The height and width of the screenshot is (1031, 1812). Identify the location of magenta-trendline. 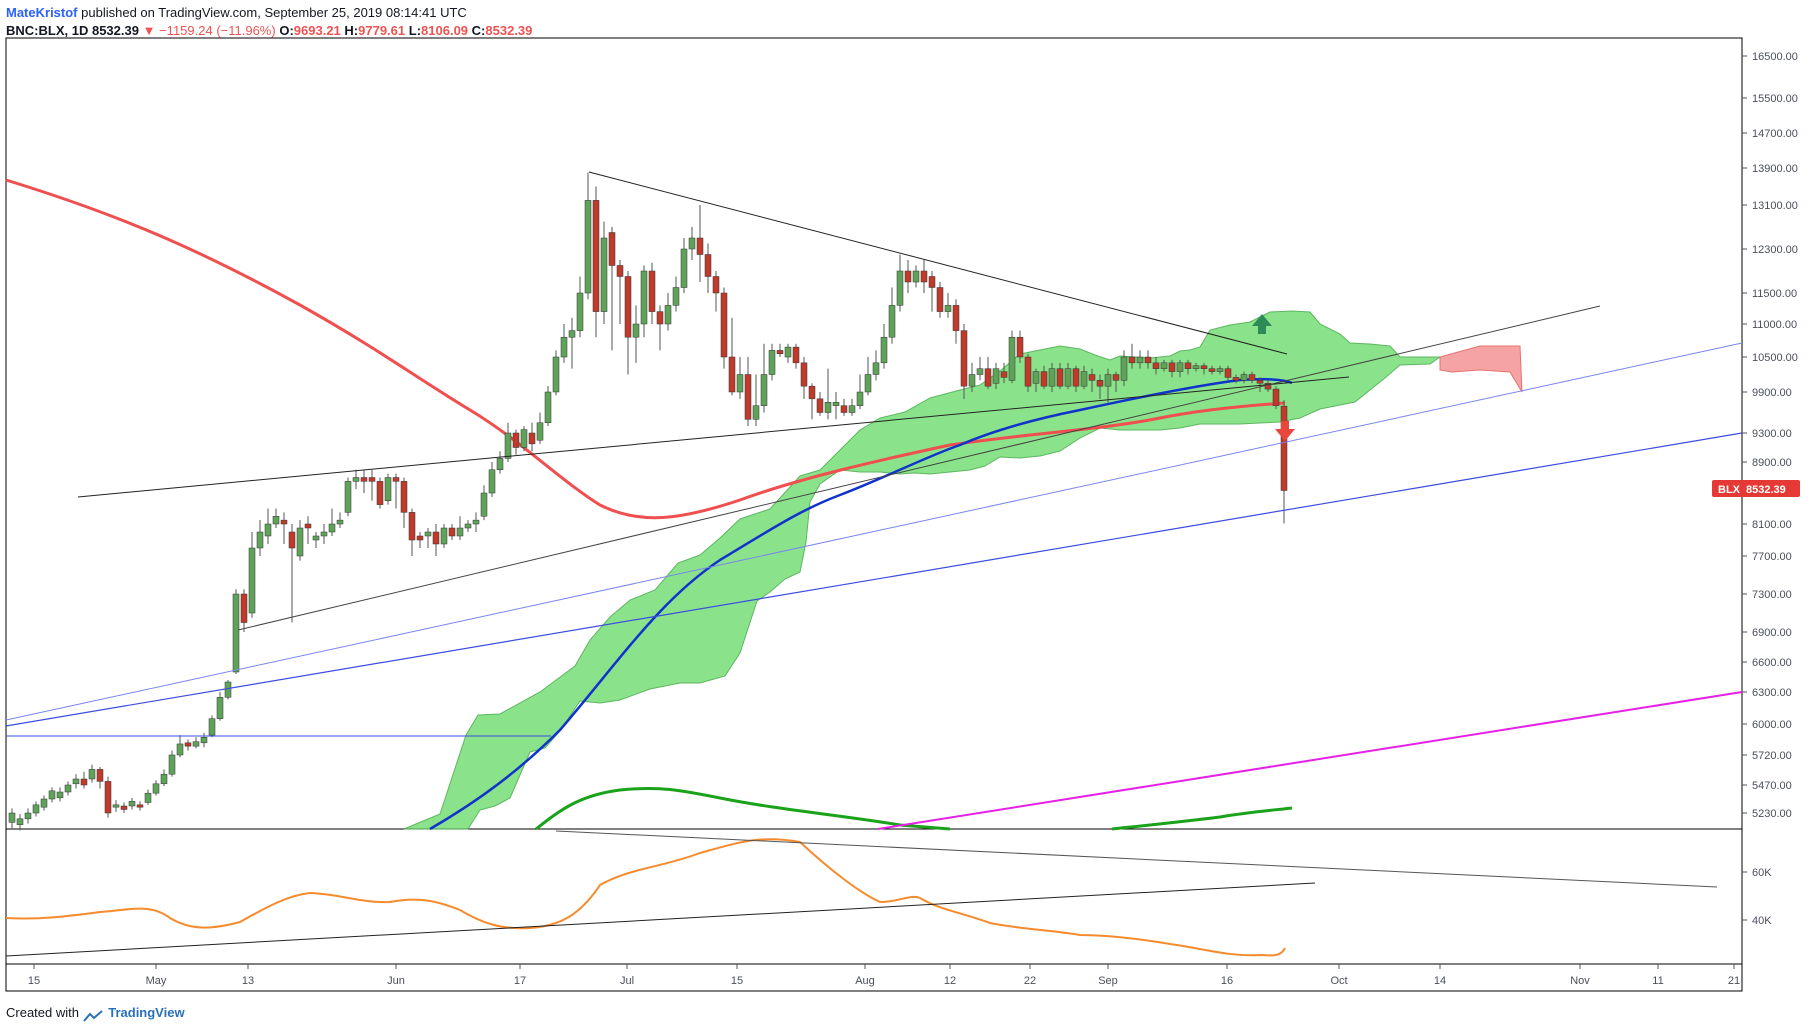
(1310, 760).